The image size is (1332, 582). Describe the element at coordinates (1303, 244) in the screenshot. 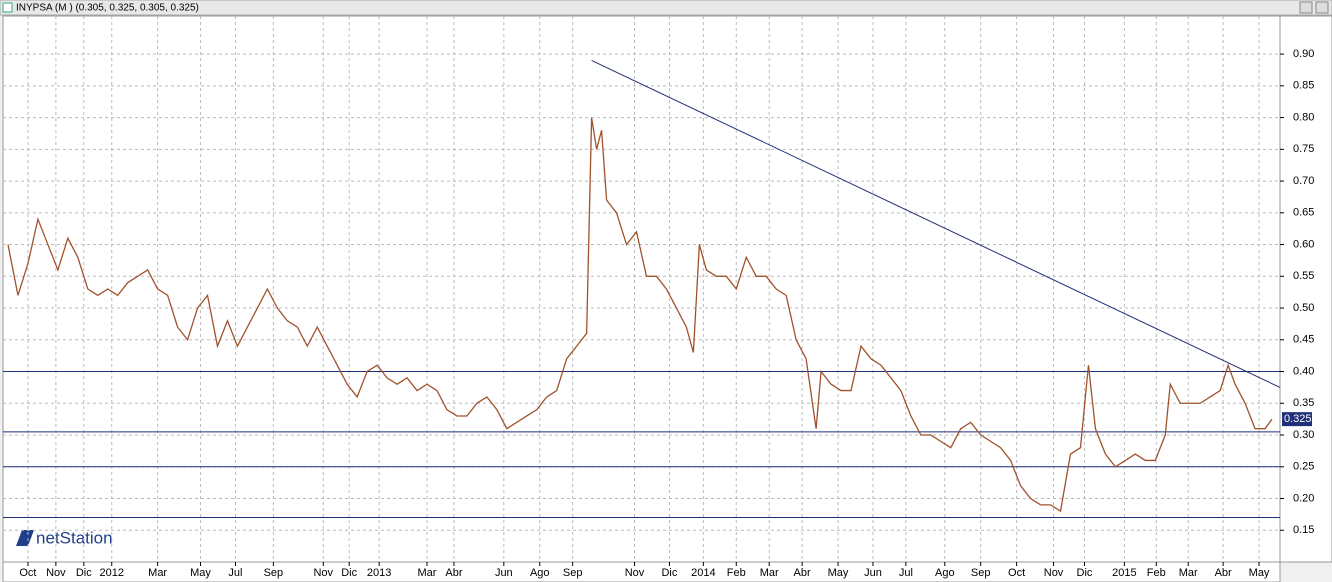

I see `y-tick-label: 0.60` at that location.